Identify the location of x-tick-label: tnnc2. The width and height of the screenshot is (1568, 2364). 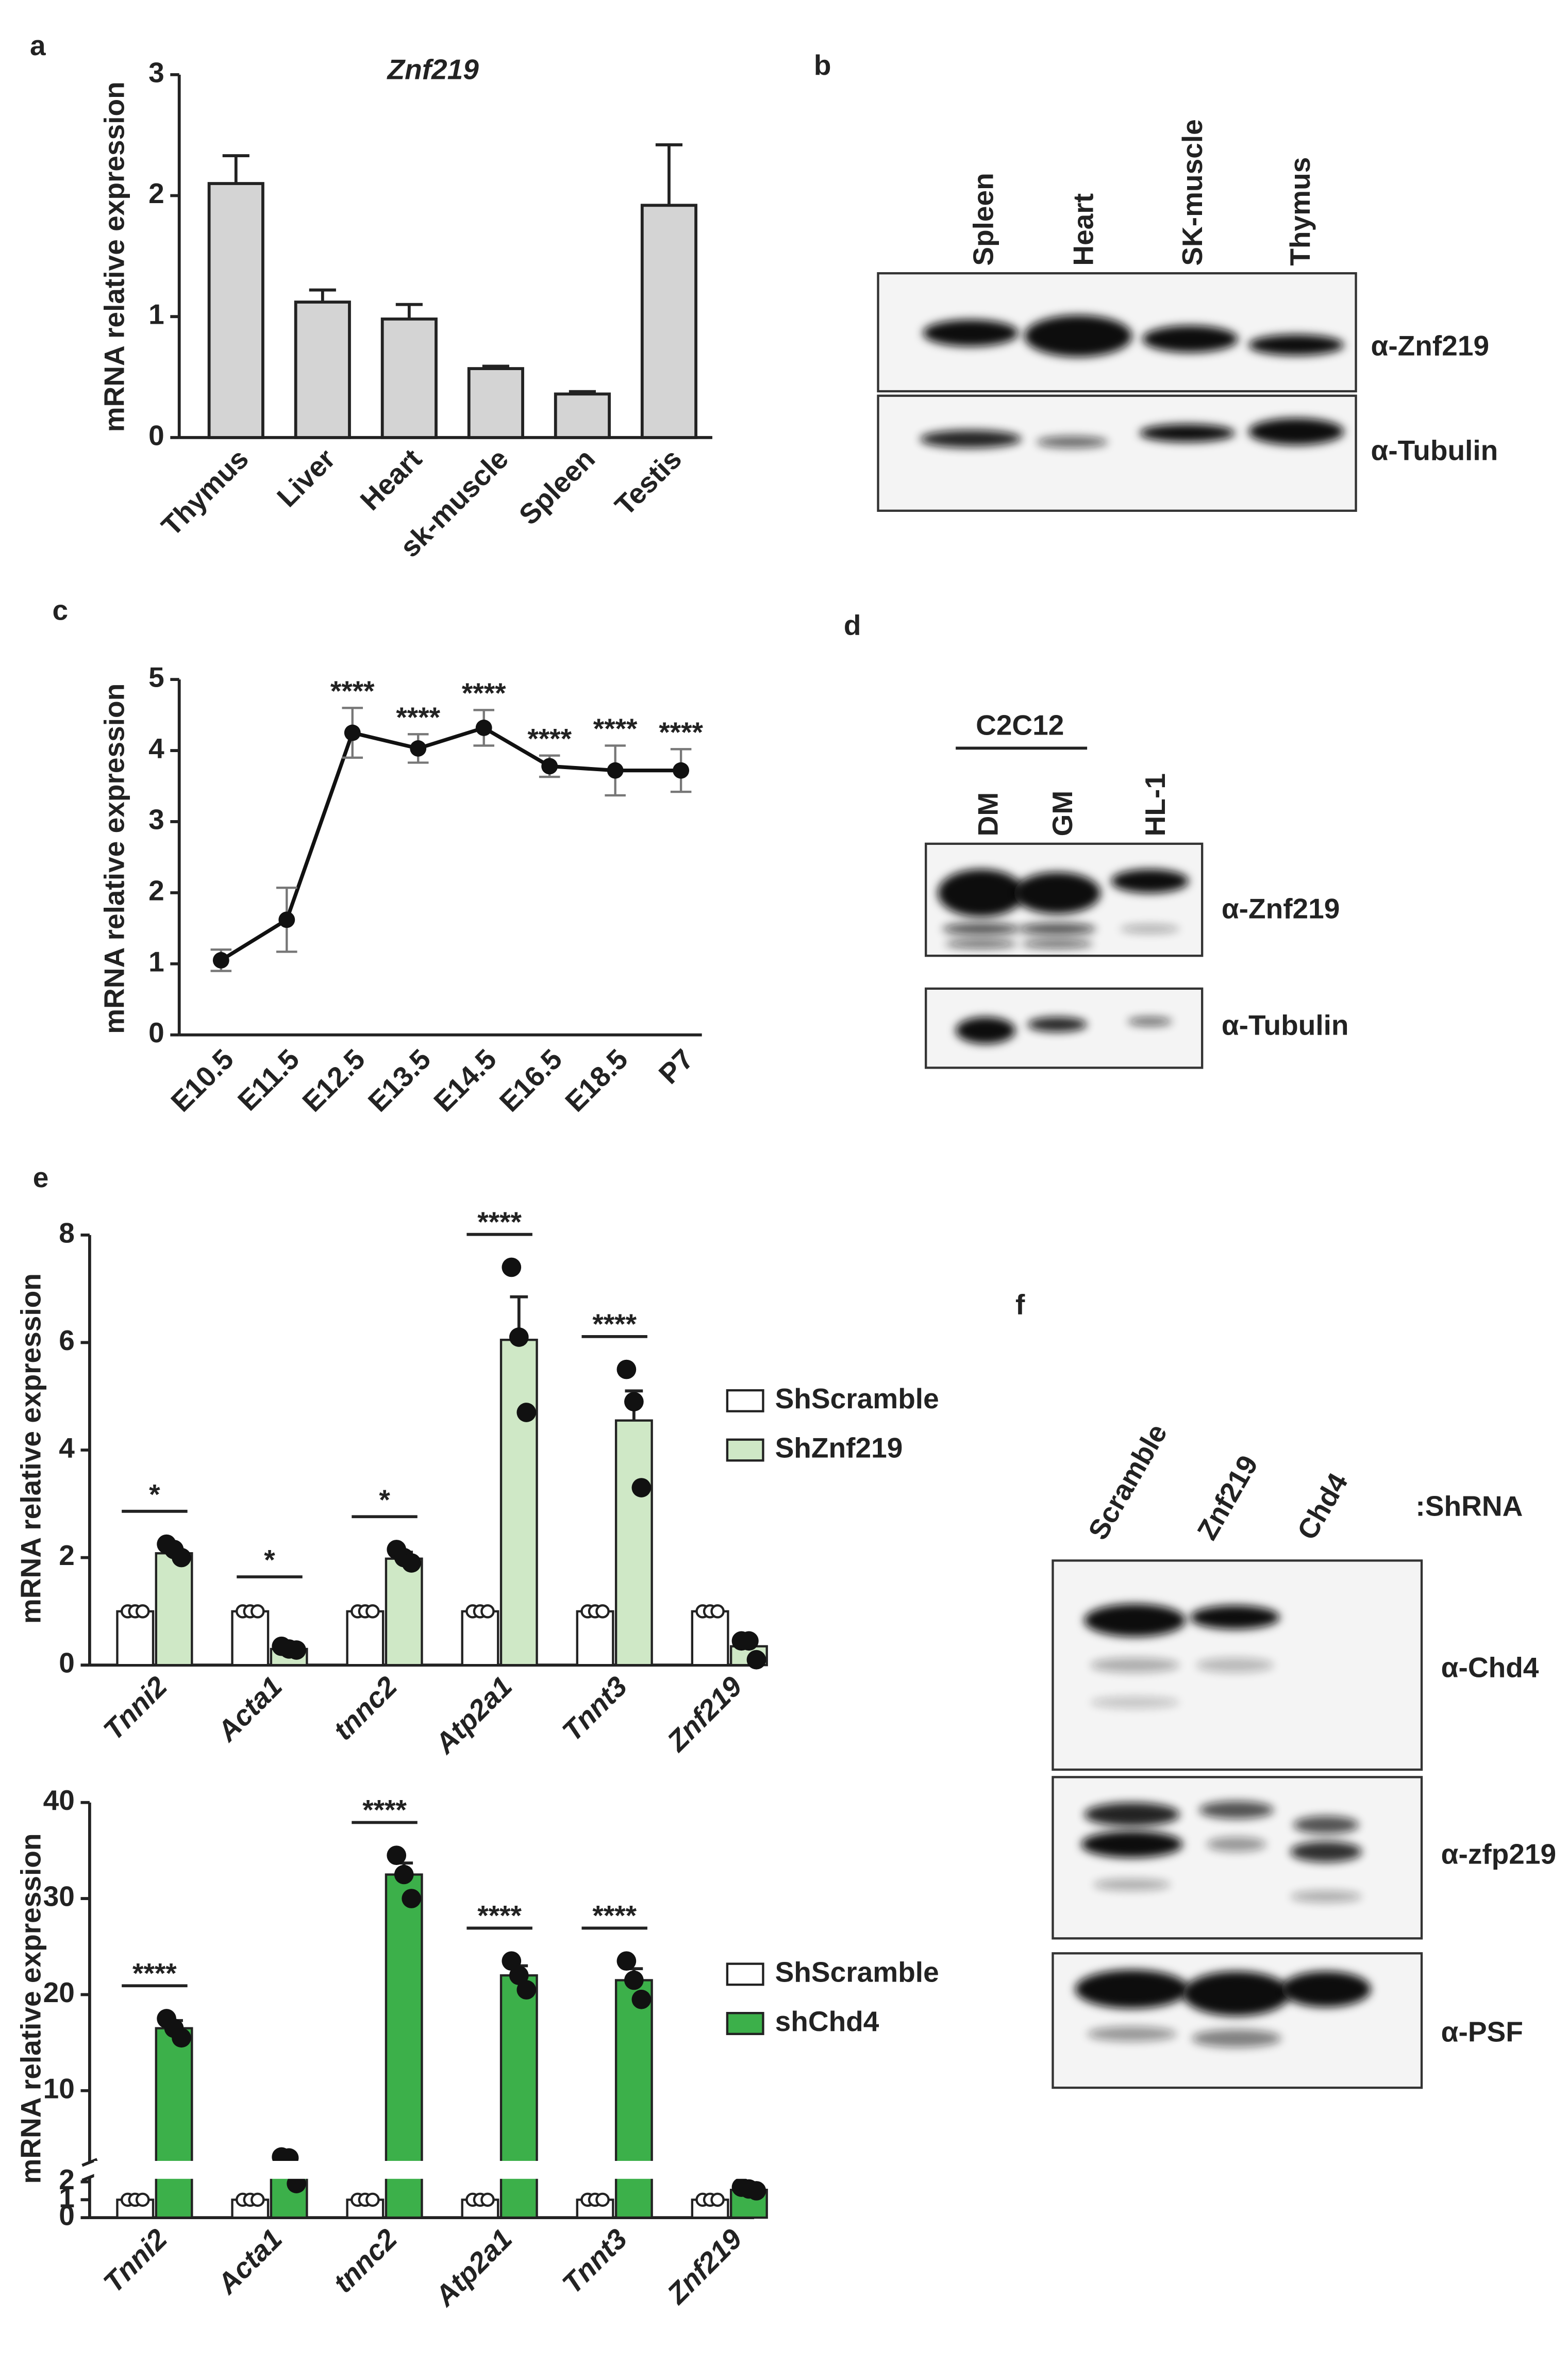
(366, 1708).